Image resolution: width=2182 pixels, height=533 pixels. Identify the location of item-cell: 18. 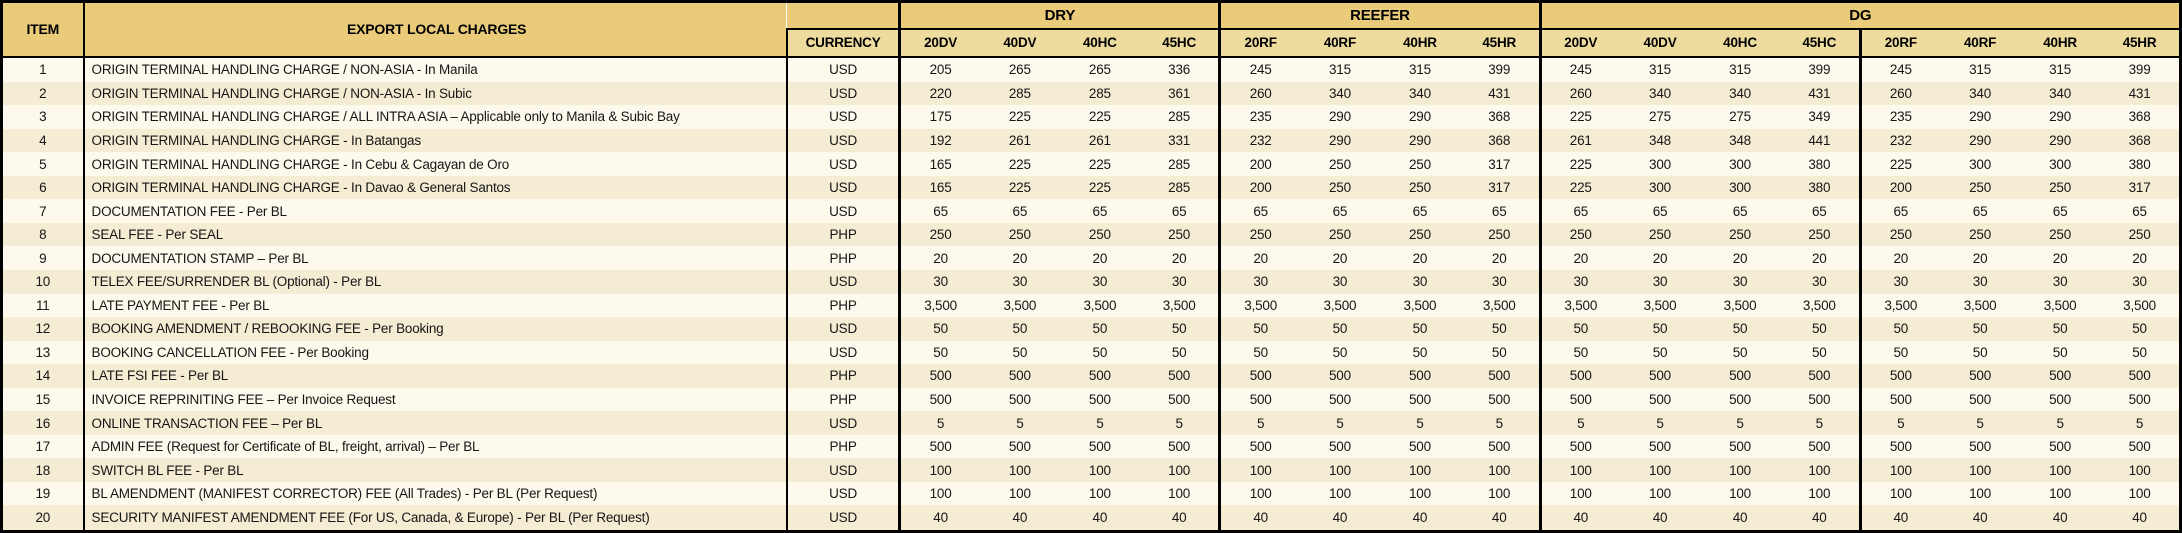
(43, 470).